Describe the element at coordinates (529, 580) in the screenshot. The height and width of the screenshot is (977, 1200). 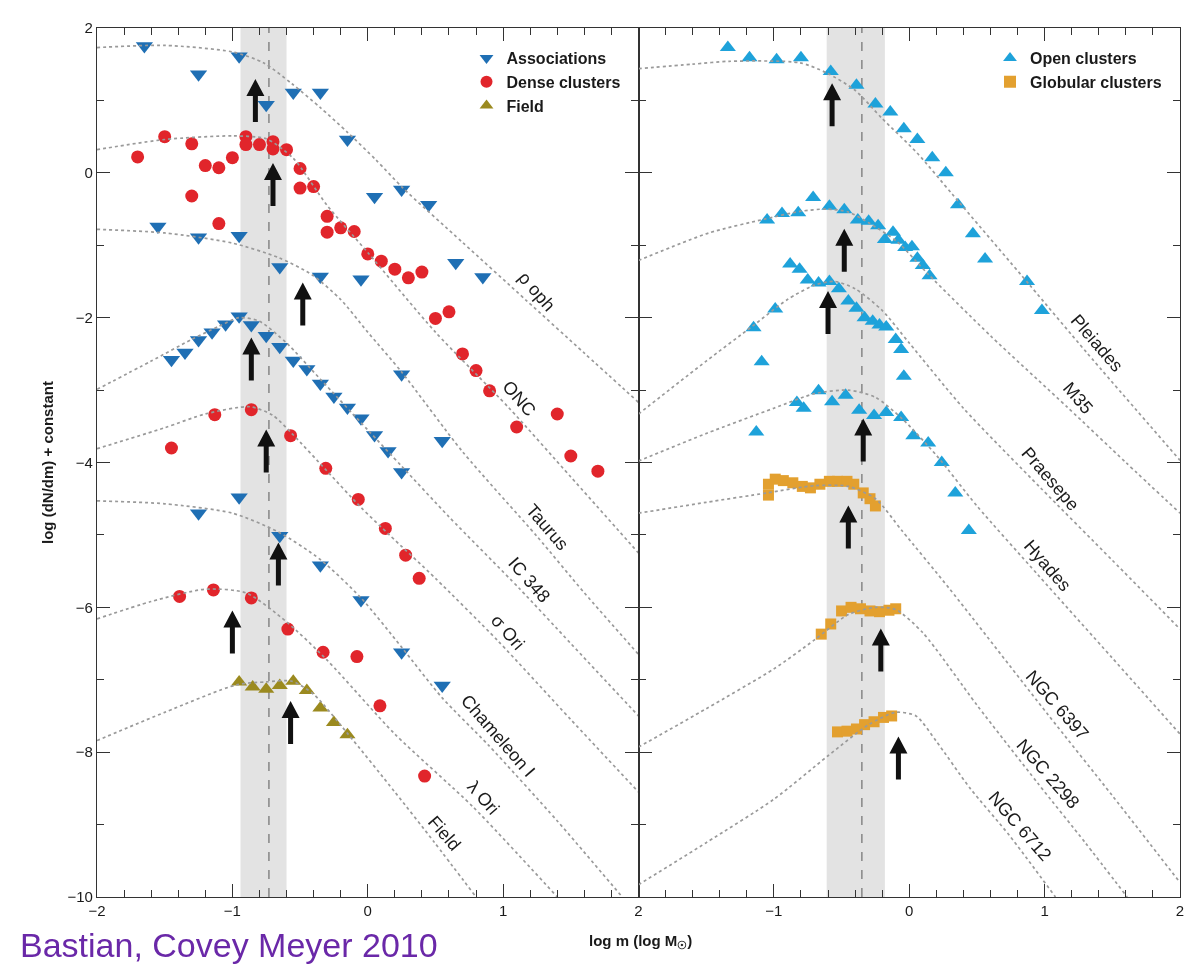
I see `annotation: IC 348` at that location.